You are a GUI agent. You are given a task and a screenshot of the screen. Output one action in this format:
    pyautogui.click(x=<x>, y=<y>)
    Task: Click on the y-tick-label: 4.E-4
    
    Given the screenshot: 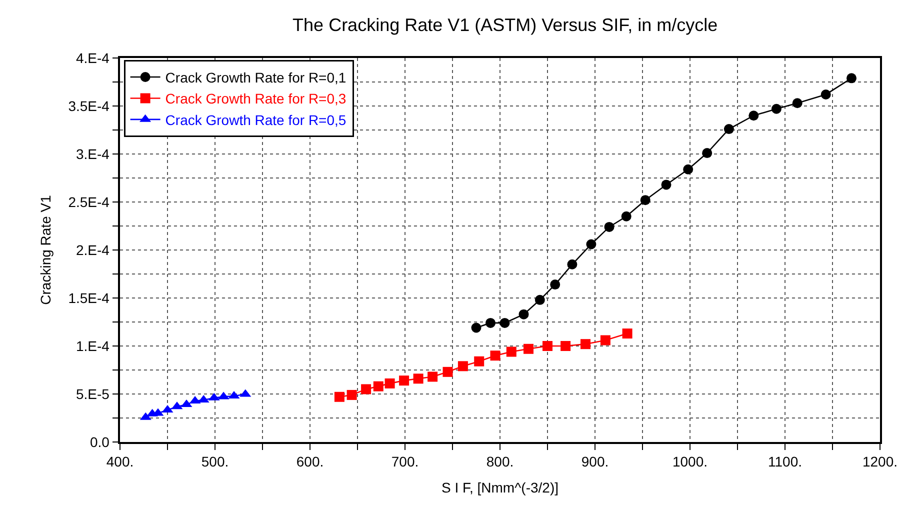 What is the action you would take?
    pyautogui.click(x=93, y=58)
    